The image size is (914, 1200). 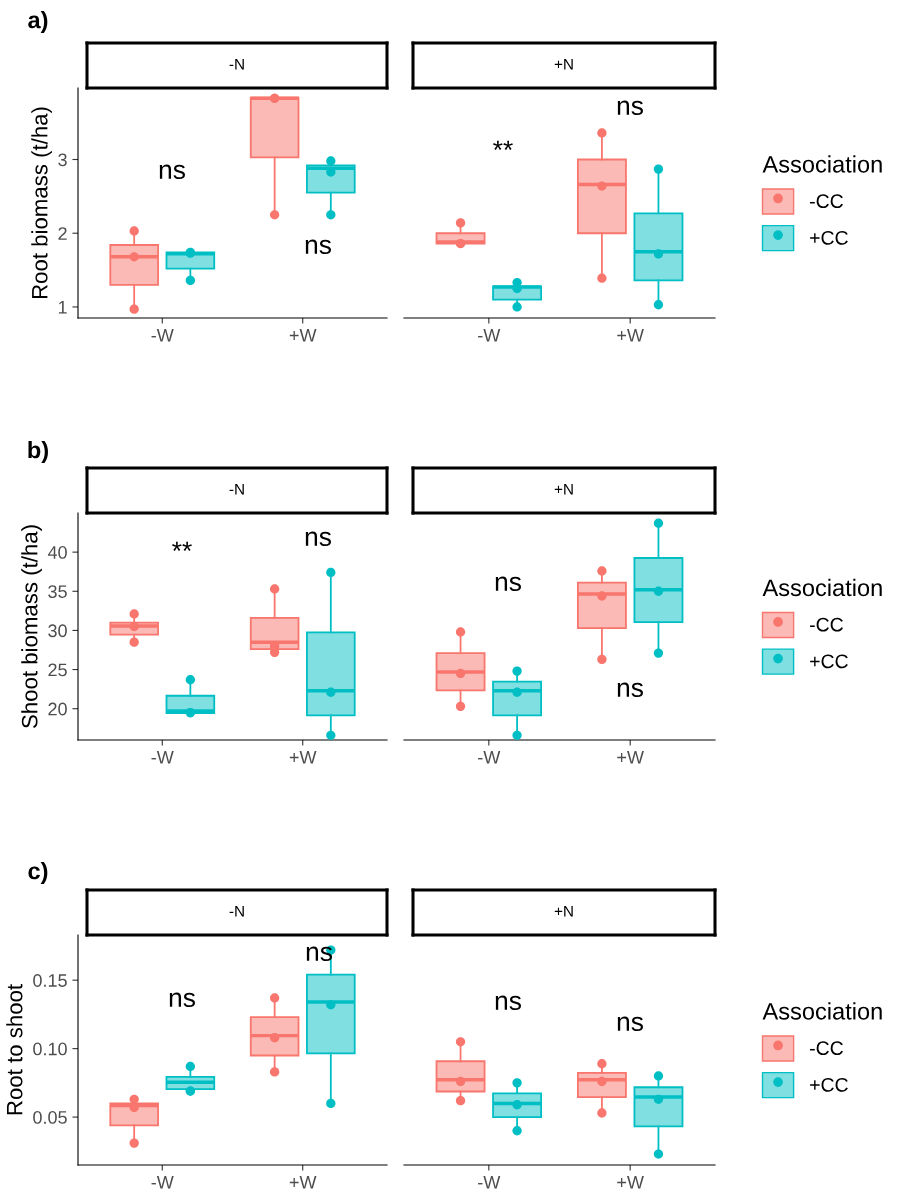 What do you see at coordinates (41, 203) in the screenshot?
I see `y-axis-title: Root biomass (t/ha)` at bounding box center [41, 203].